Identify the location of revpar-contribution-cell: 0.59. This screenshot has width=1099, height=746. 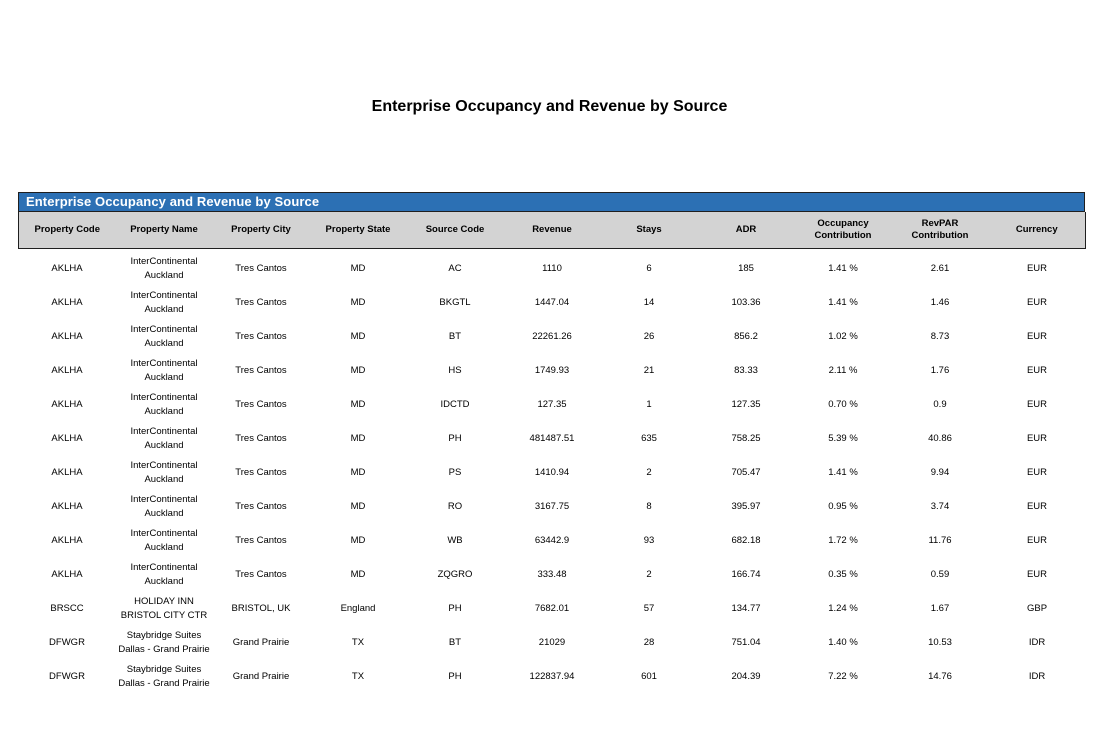
(940, 574).